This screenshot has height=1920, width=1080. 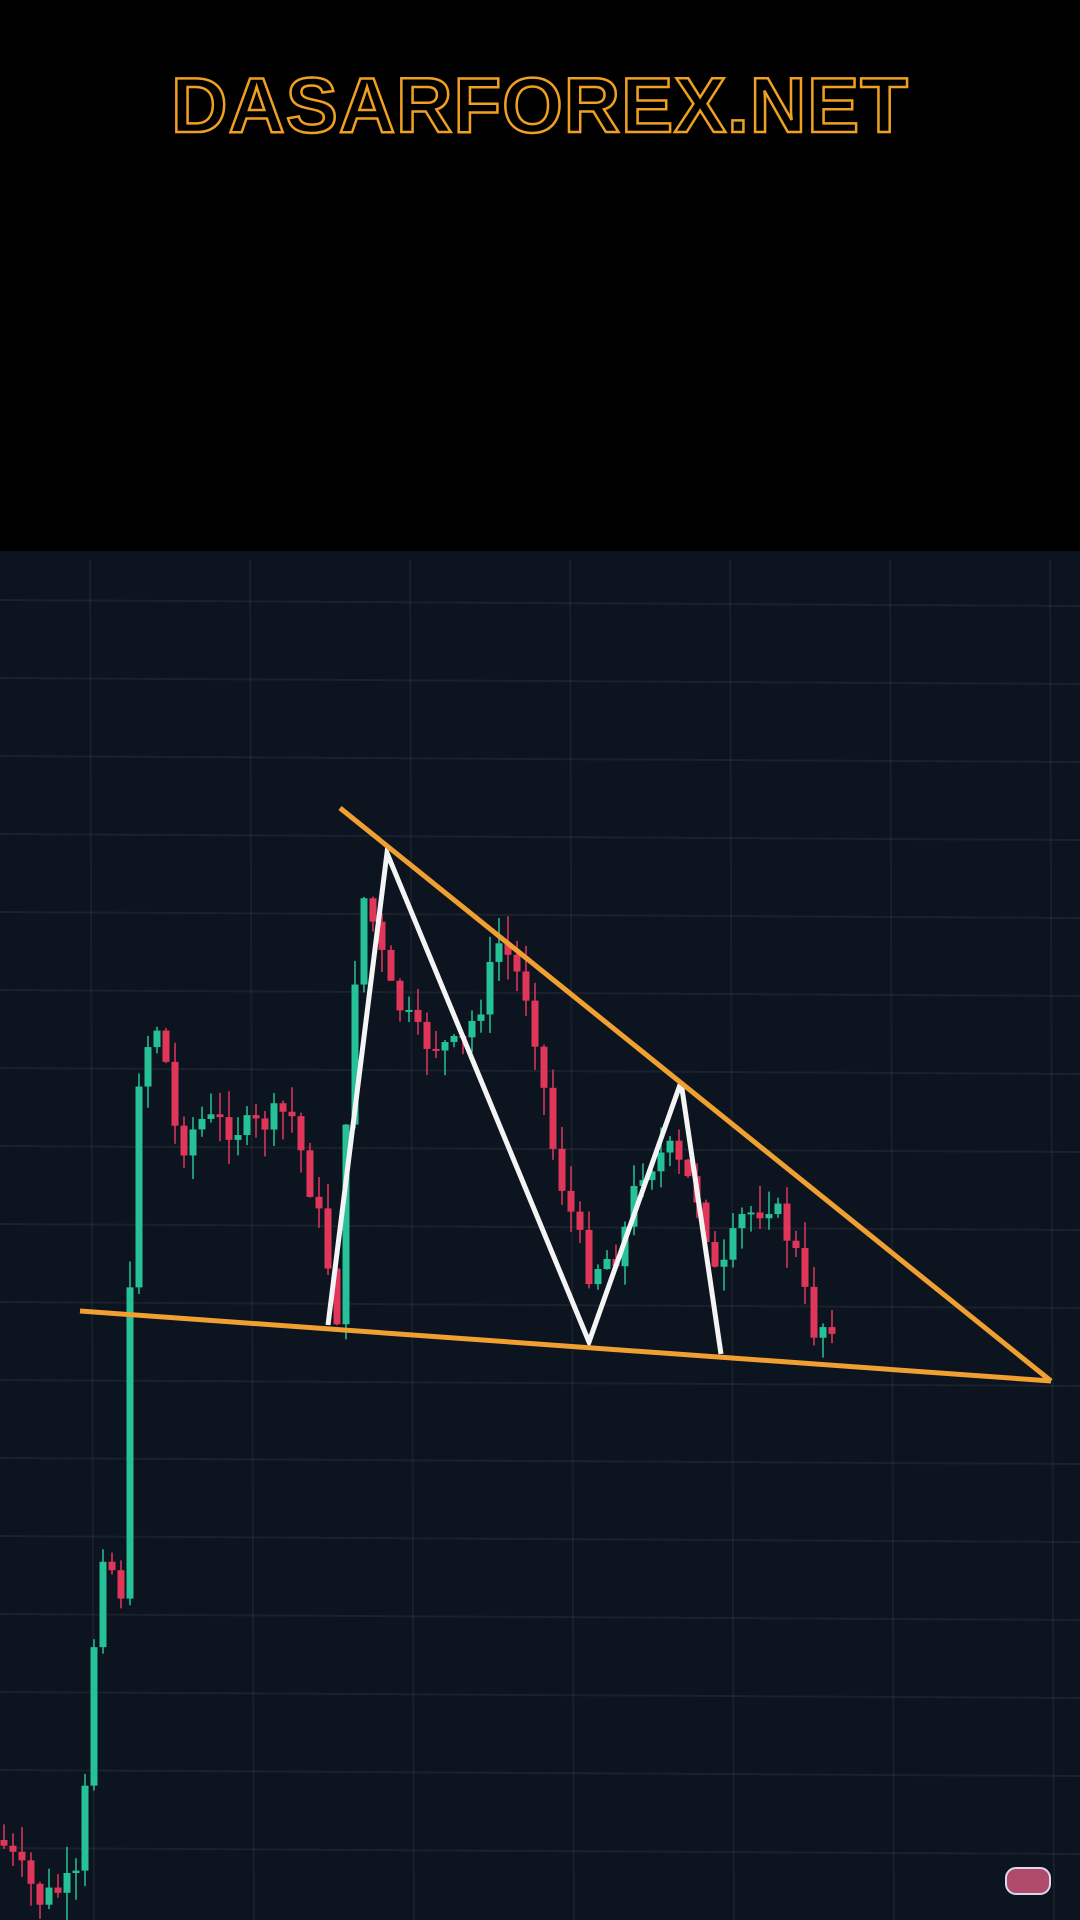 I want to click on title: DASARFOREX.NET, so click(x=539, y=105).